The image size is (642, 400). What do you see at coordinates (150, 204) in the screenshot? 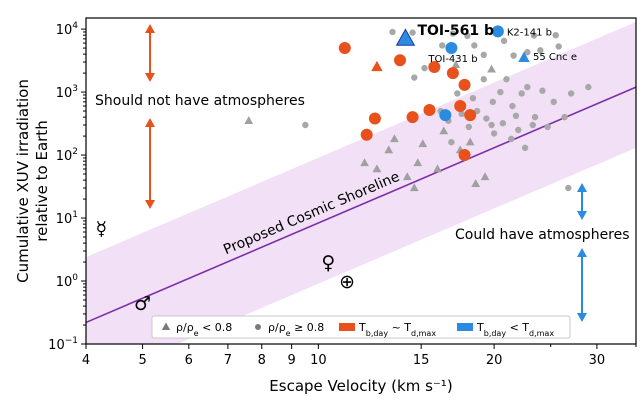
I see `arrow-should-not-lower-head-down` at bounding box center [150, 204].